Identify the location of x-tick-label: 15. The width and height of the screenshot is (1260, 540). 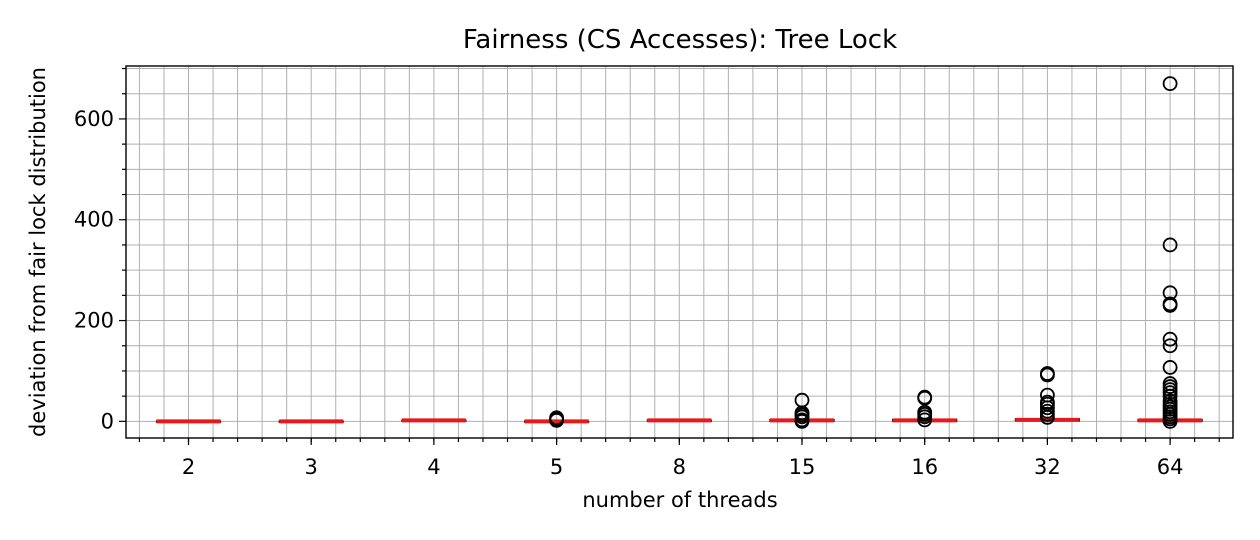
(802, 467).